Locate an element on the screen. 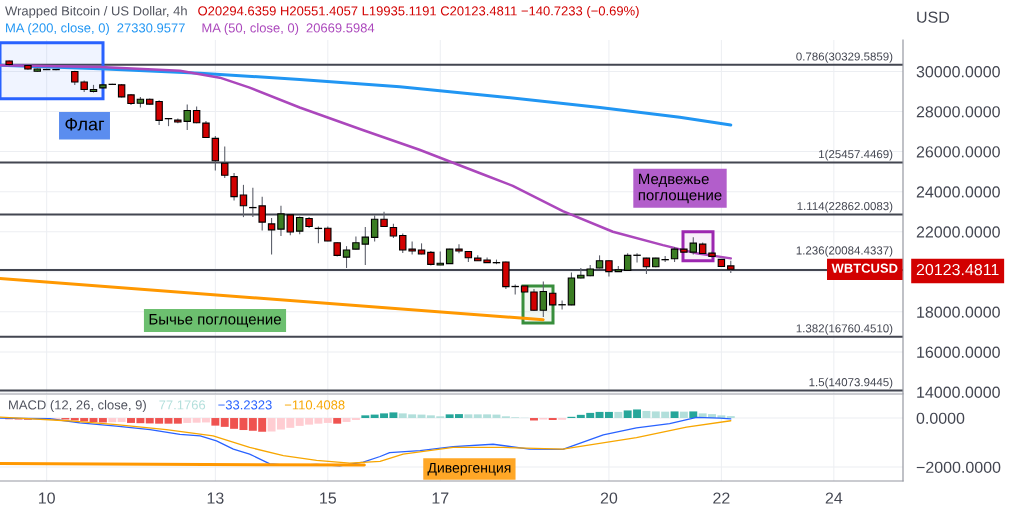 This screenshot has width=1019, height=515. chart-title: Wrapped Bitcoin / US Dollar, 4h is located at coordinates (96, 12).